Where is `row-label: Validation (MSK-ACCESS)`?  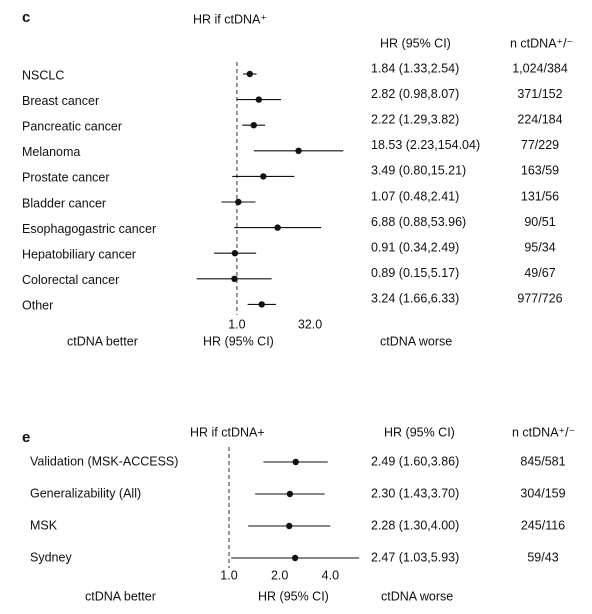
row-label: Validation (MSK-ACCESS) is located at coordinates (104, 461).